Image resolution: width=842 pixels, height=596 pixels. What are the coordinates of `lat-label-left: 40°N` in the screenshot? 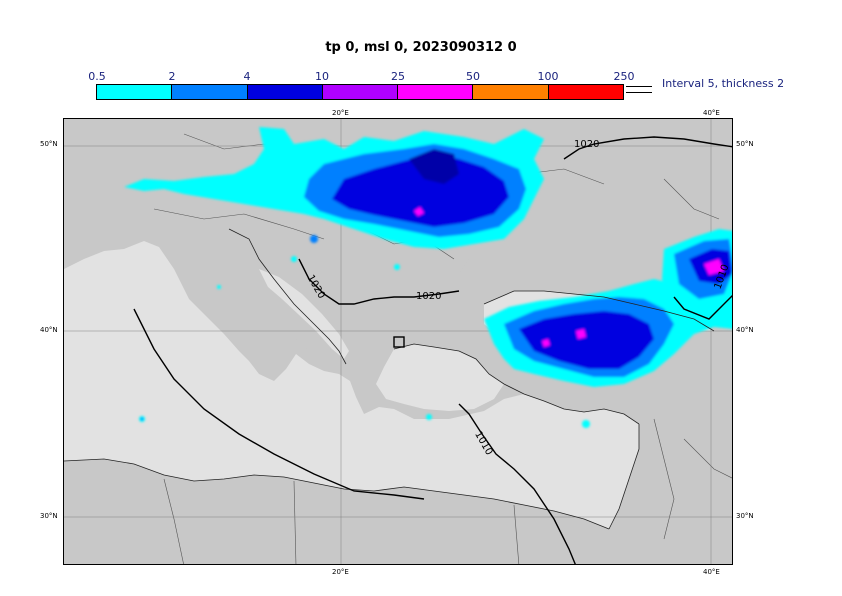 It's located at (49, 330).